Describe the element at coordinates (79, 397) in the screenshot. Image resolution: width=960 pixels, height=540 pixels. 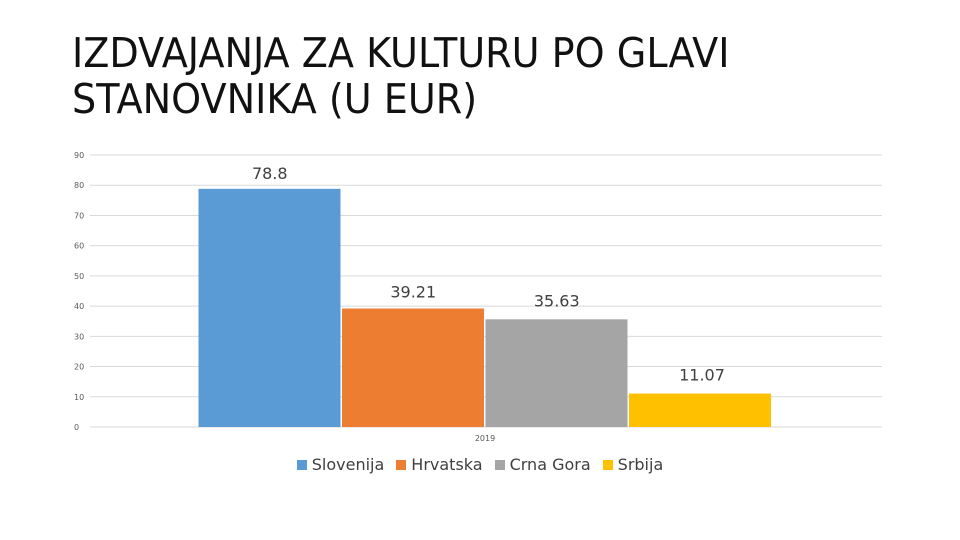
I see `y-tick-label: 10` at that location.